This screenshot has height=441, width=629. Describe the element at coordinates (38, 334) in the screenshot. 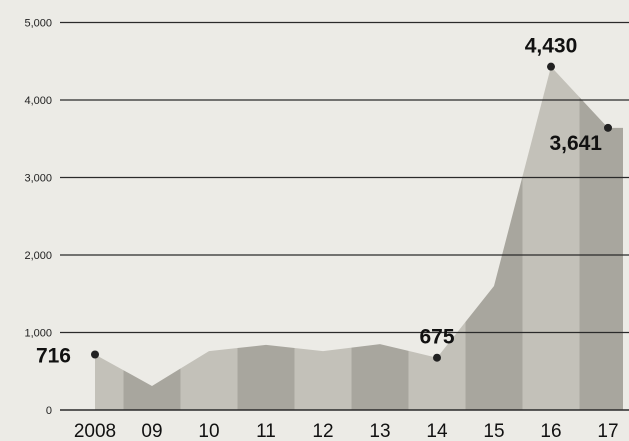

I see `y-tick-label: 1,000` at that location.